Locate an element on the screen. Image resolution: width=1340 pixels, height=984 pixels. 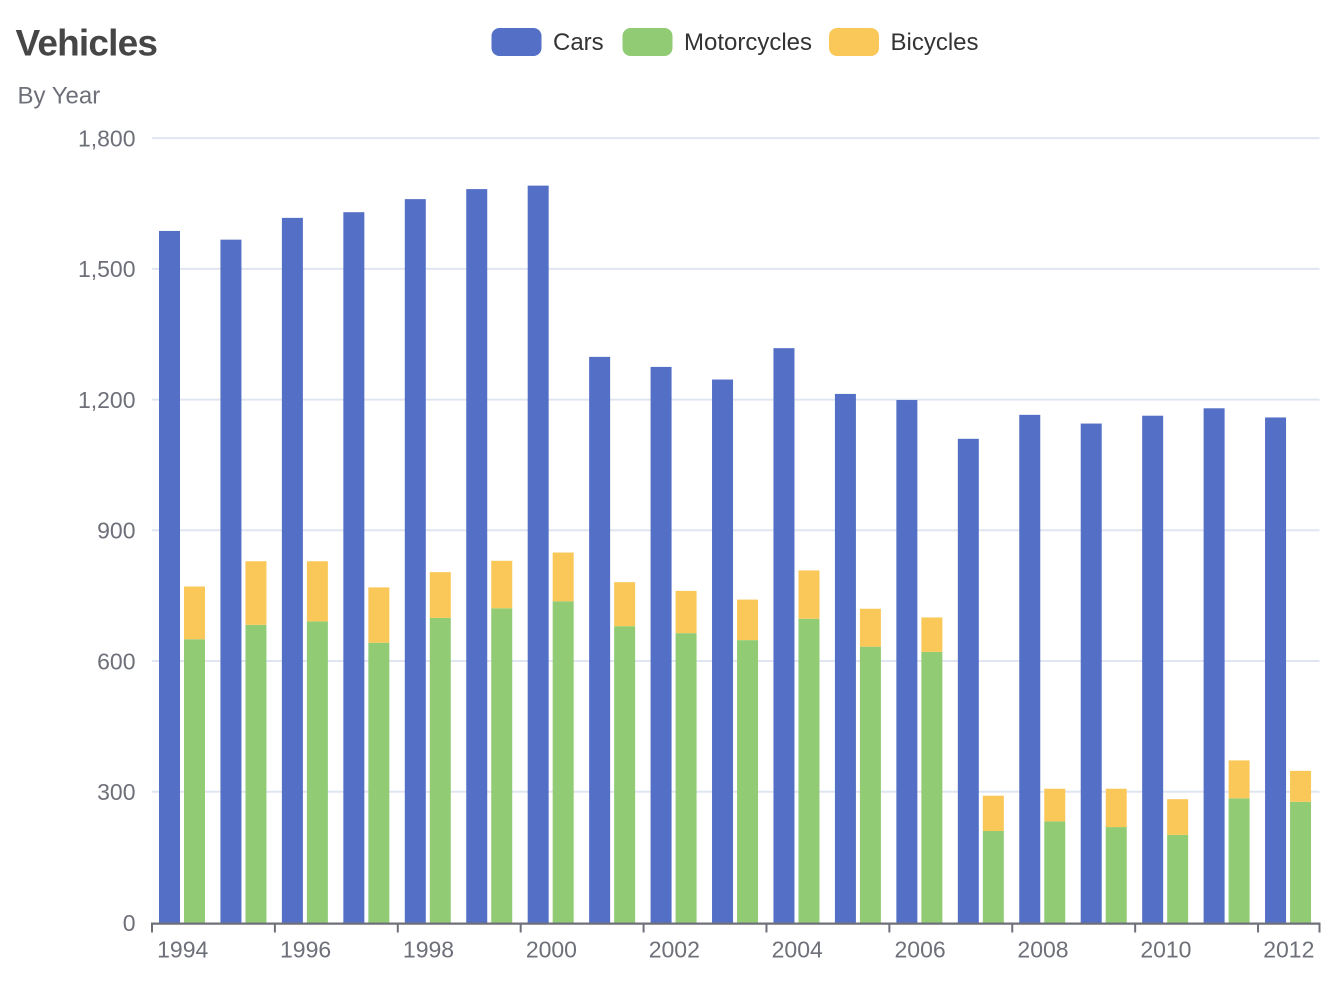
svg-text: 1,200 is located at coordinates (107, 400).